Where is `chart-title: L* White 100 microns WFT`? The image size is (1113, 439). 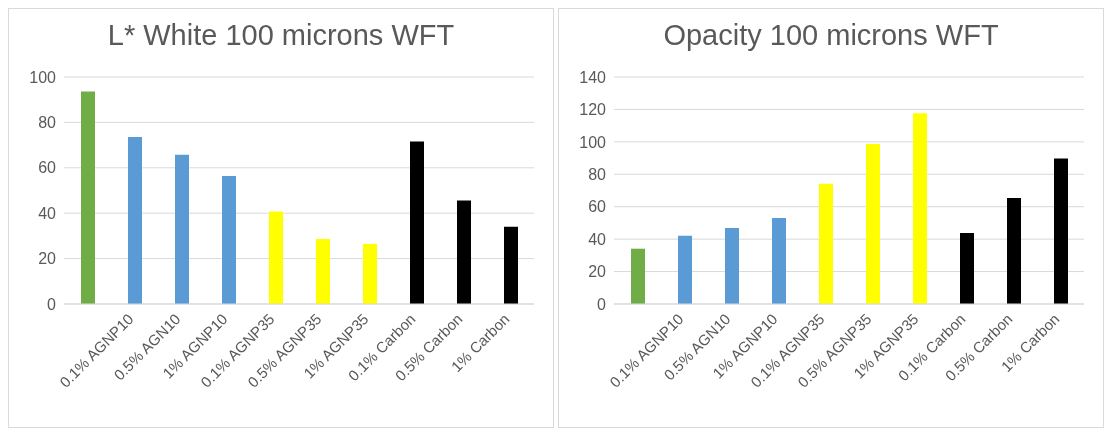 chart-title: L* White 100 microns WFT is located at coordinates (281, 36).